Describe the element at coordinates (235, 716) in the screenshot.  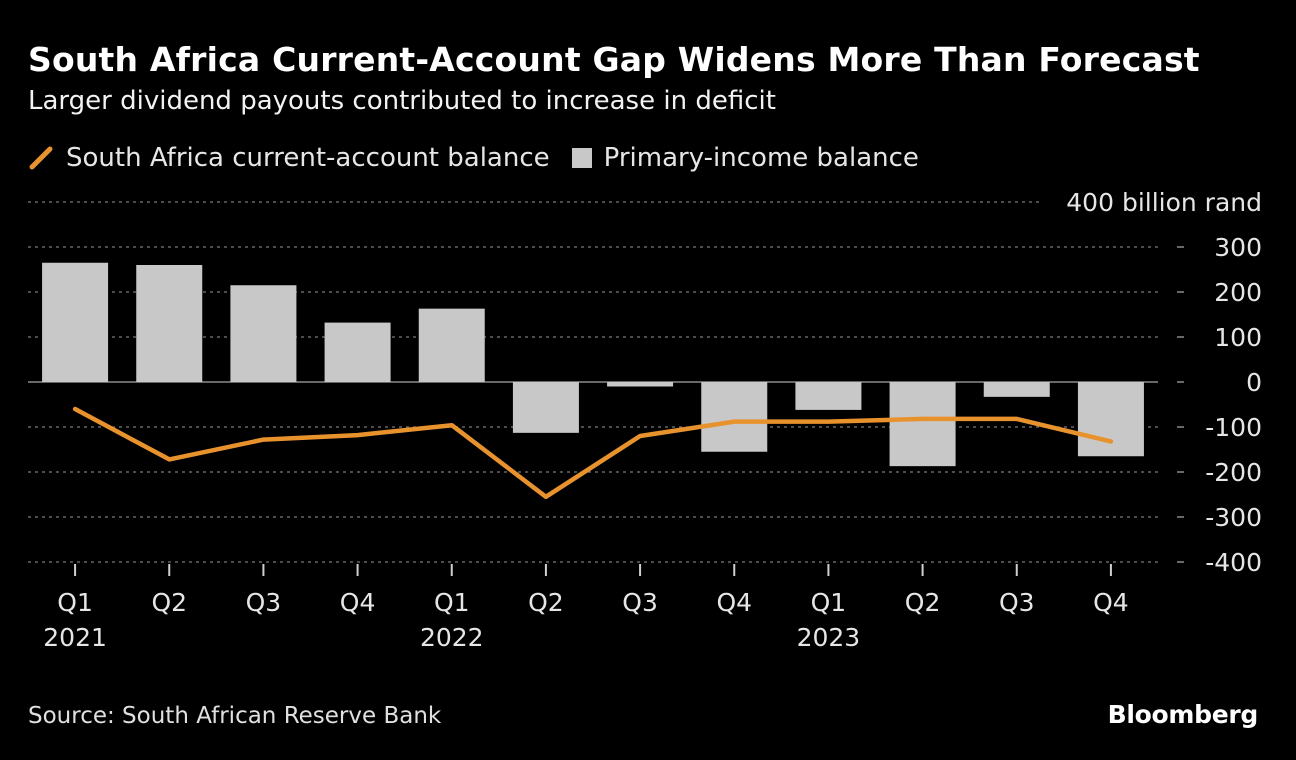
I see `source-note: Source: South African Reserve Bank` at that location.